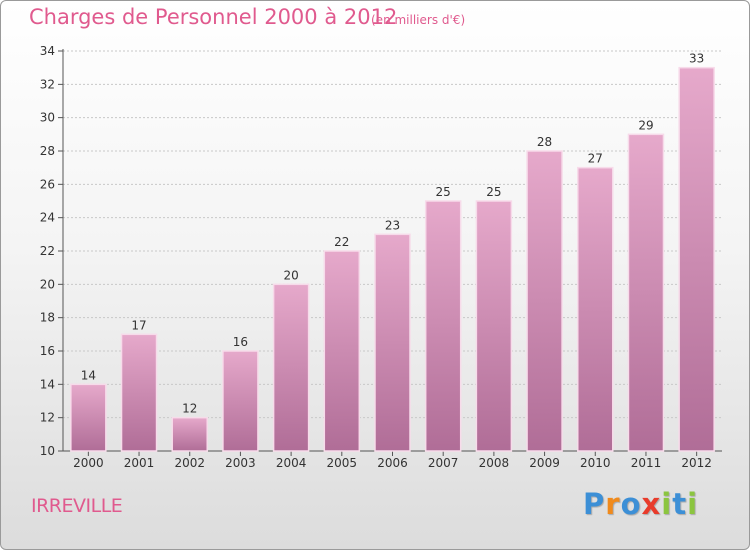  I want to click on y-tick-label: 10, so click(47, 451).